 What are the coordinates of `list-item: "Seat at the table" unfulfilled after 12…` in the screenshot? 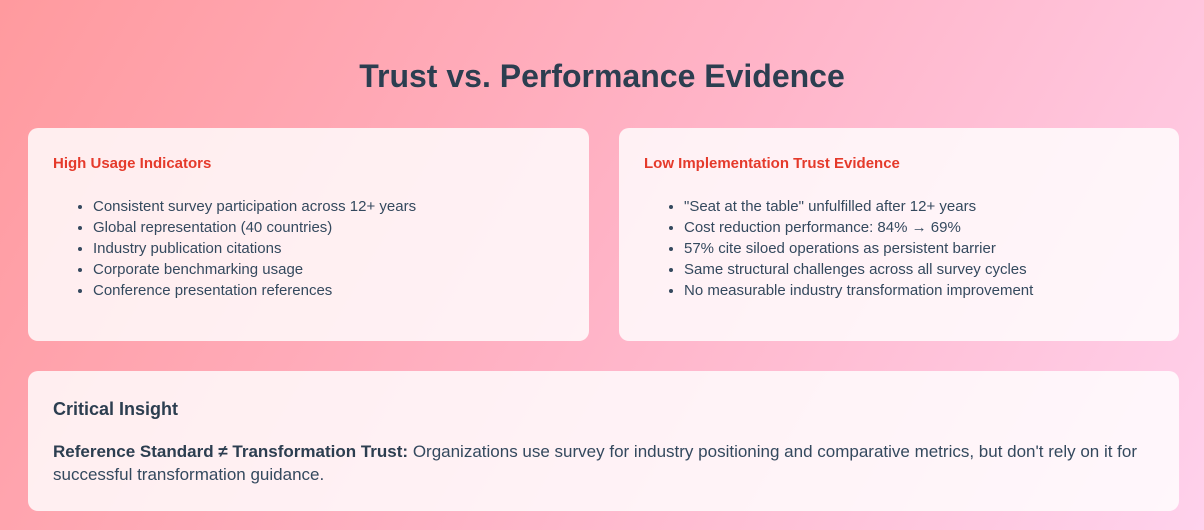 It's located at (919, 206).